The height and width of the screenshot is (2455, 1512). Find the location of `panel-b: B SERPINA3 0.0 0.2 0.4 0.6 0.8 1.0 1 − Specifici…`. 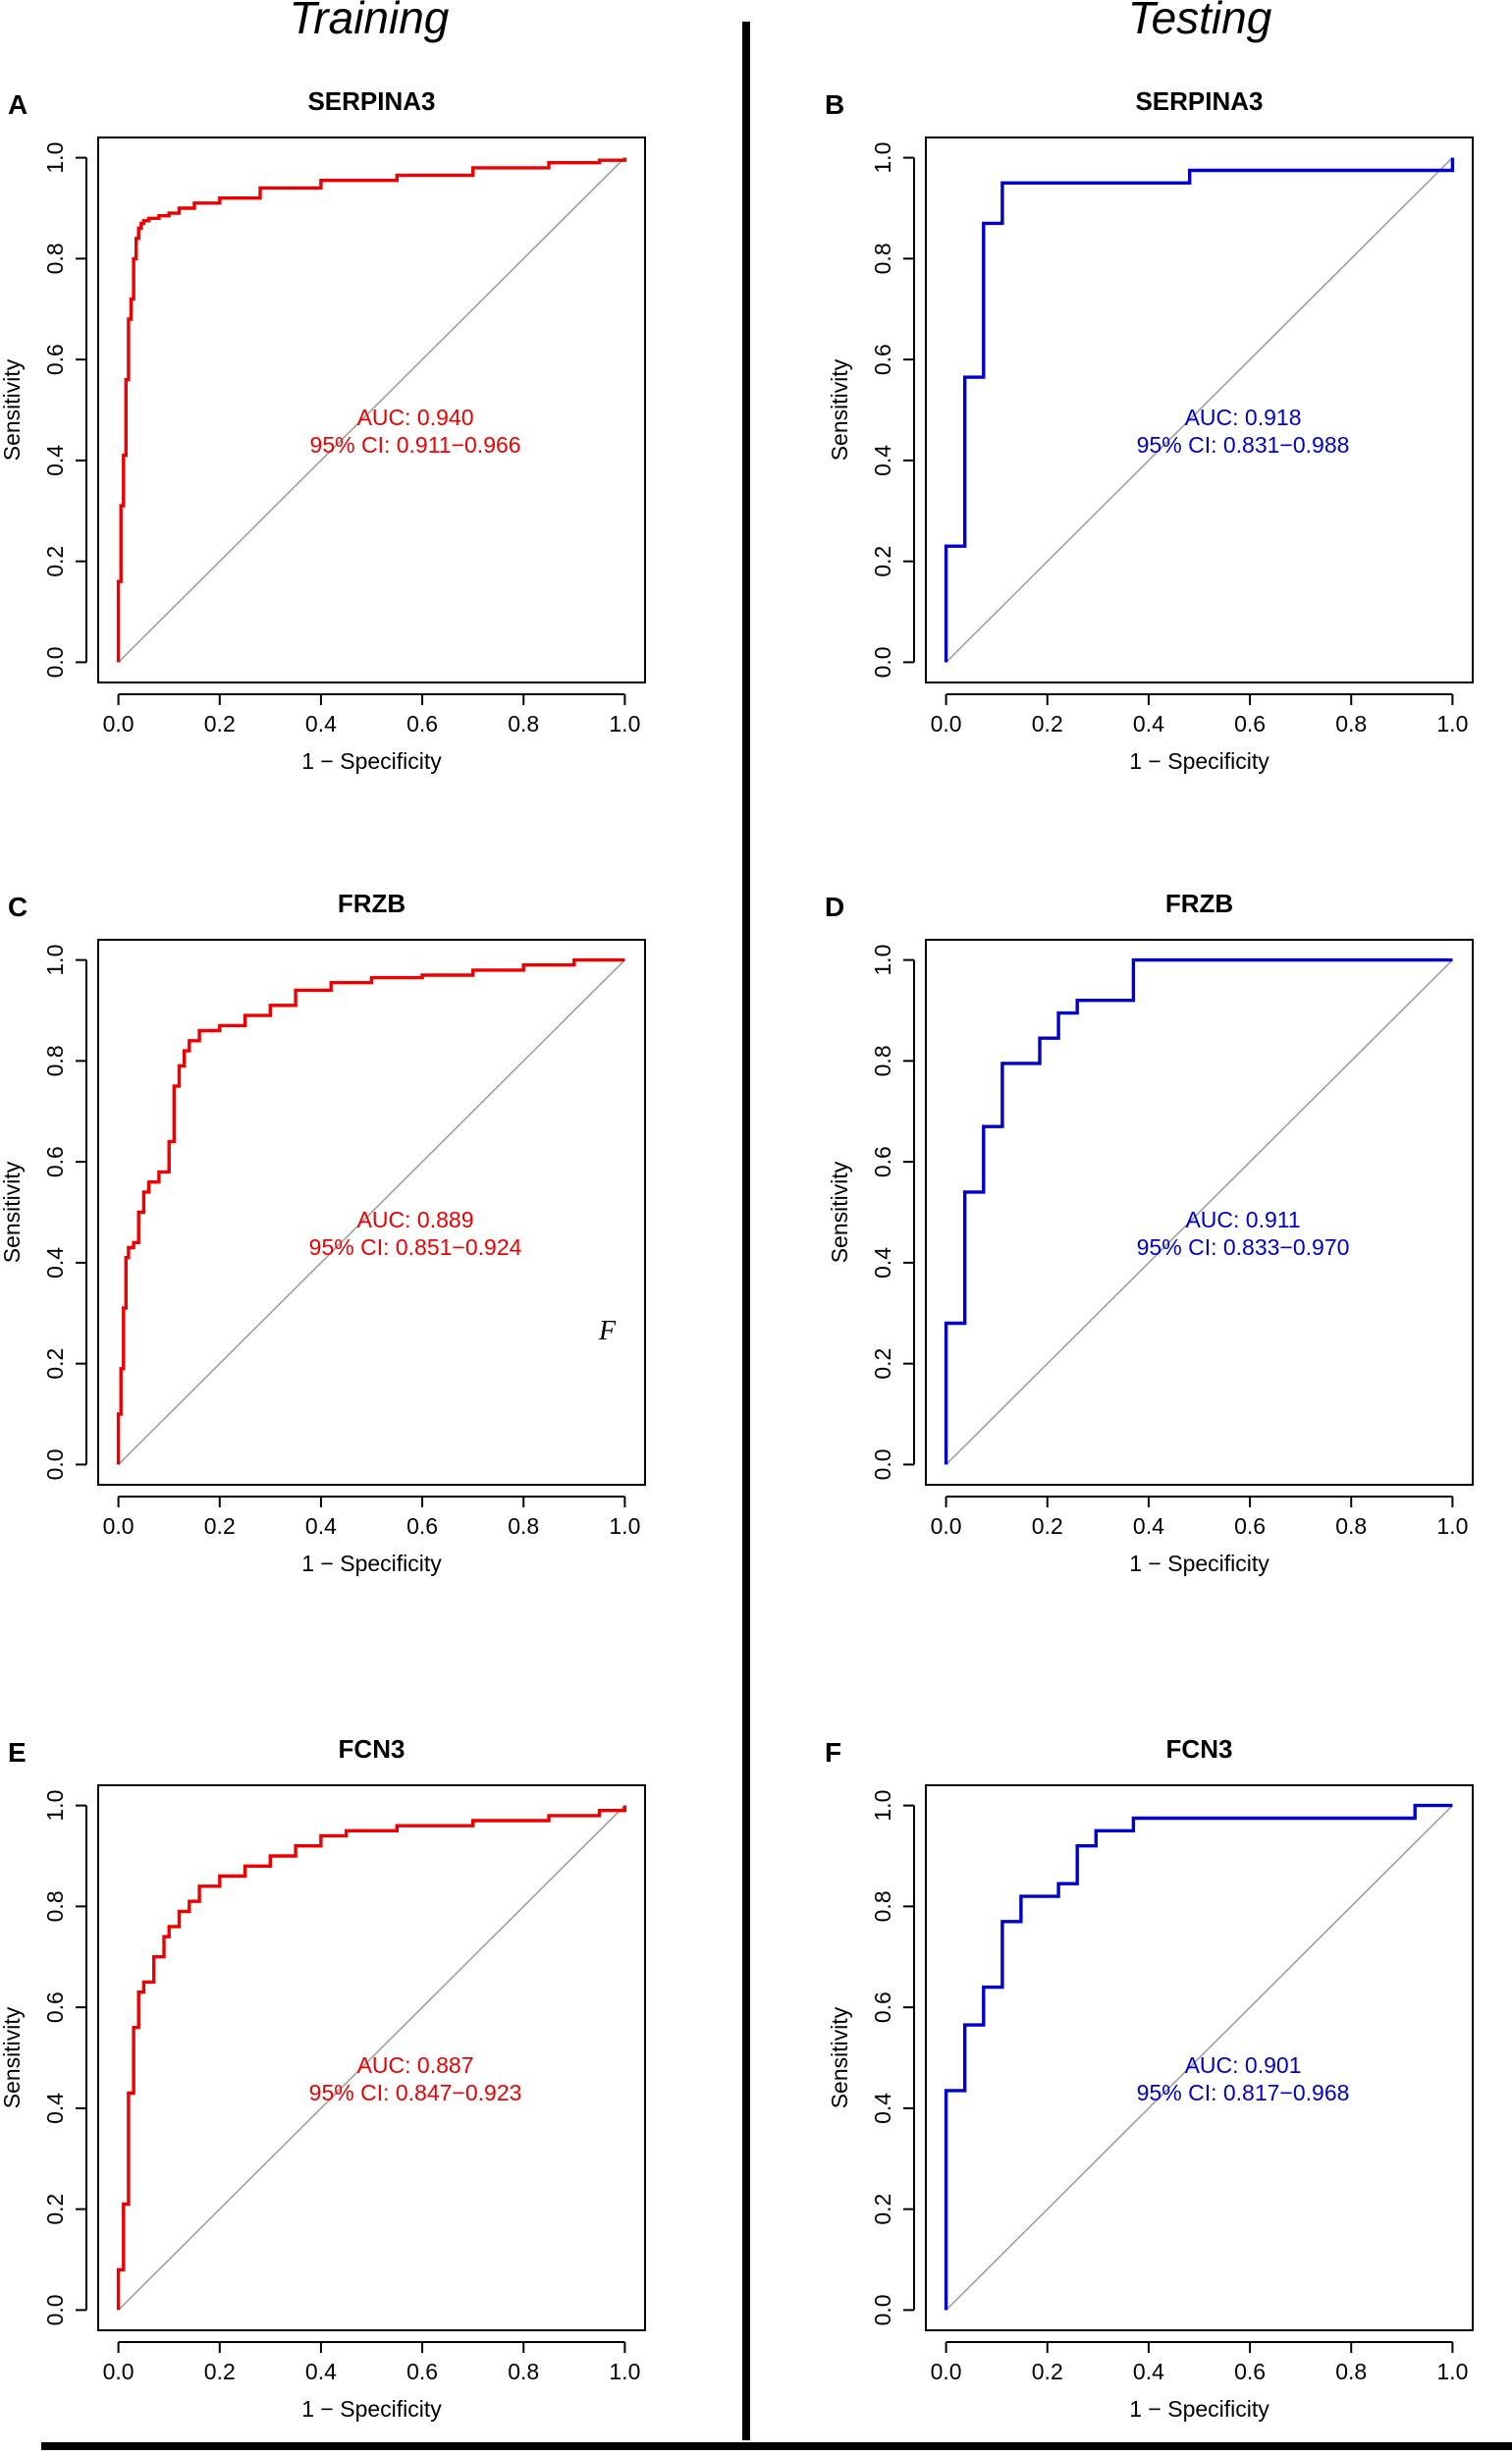

panel-b: B SERPINA3 0.0 0.2 0.4 0.6 0.8 1.0 1 − Specifici… is located at coordinates (1150, 430).